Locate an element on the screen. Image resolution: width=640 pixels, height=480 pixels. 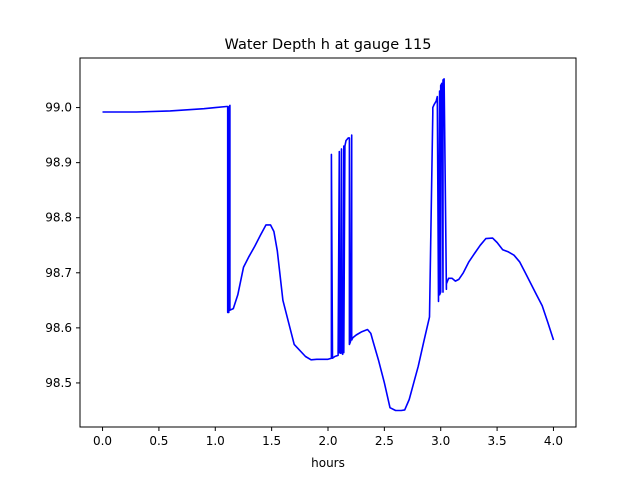
x-tick-label: 3.0 is located at coordinates (440, 441).